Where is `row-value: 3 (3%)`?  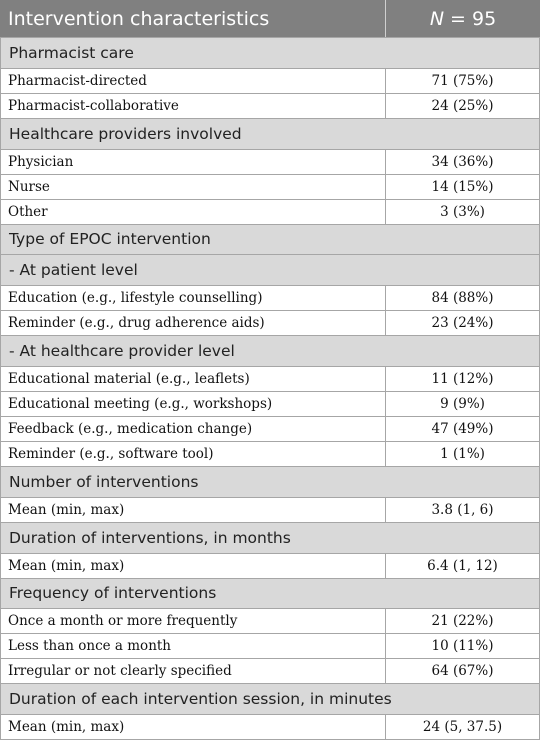
row-value: 3 (3%) is located at coordinates (462, 211).